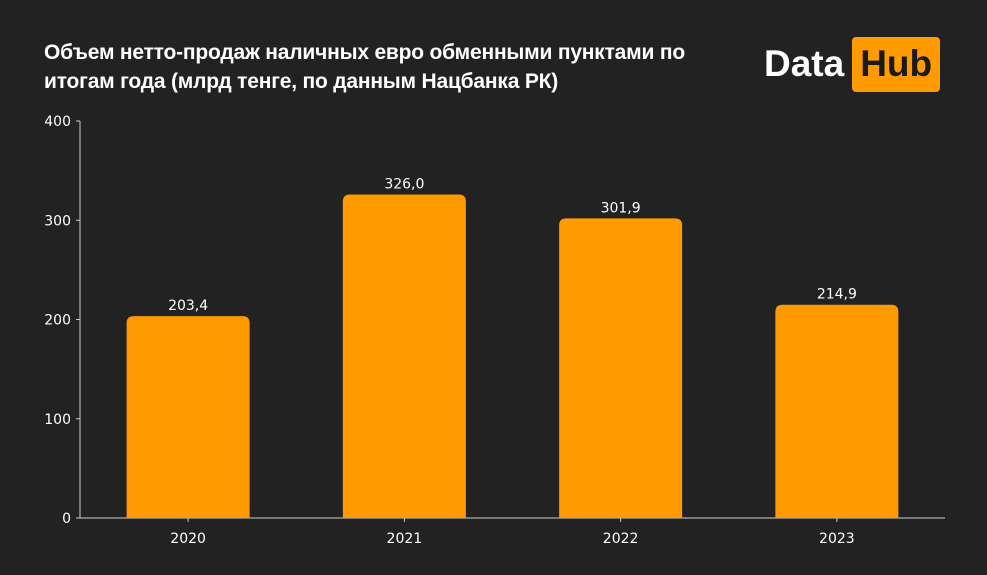 This screenshot has height=575, width=987. I want to click on brand-logo-word: Data, so click(804, 63).